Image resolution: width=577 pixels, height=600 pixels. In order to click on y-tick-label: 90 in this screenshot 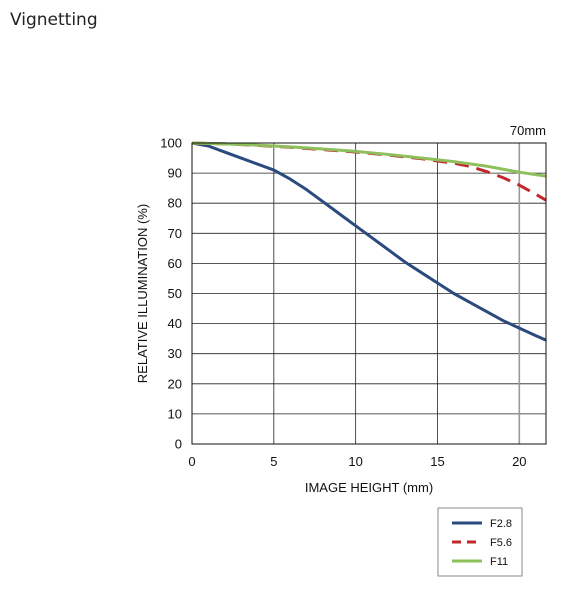, I will do `click(175, 173)`.